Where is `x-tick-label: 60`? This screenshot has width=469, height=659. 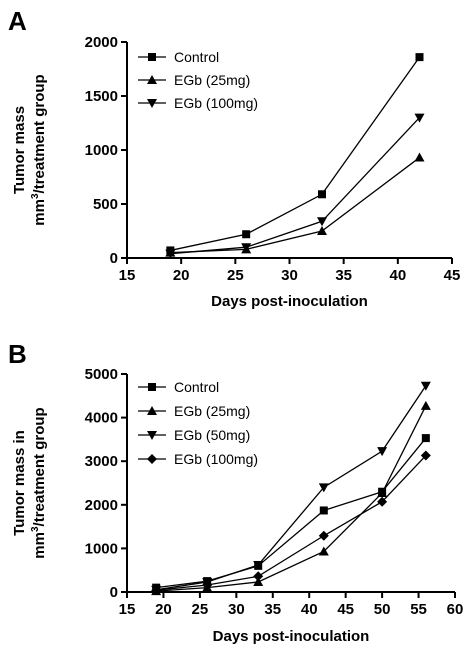
x-tick-label: 60 is located at coordinates (455, 609).